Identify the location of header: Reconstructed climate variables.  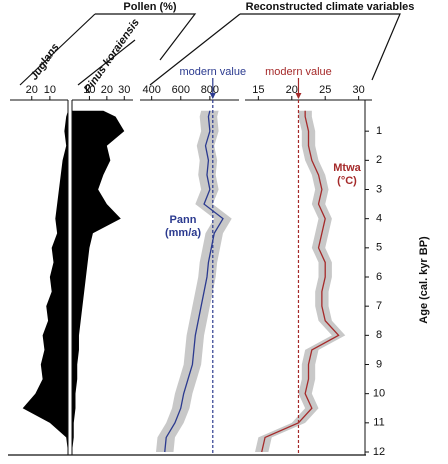
(330, 7).